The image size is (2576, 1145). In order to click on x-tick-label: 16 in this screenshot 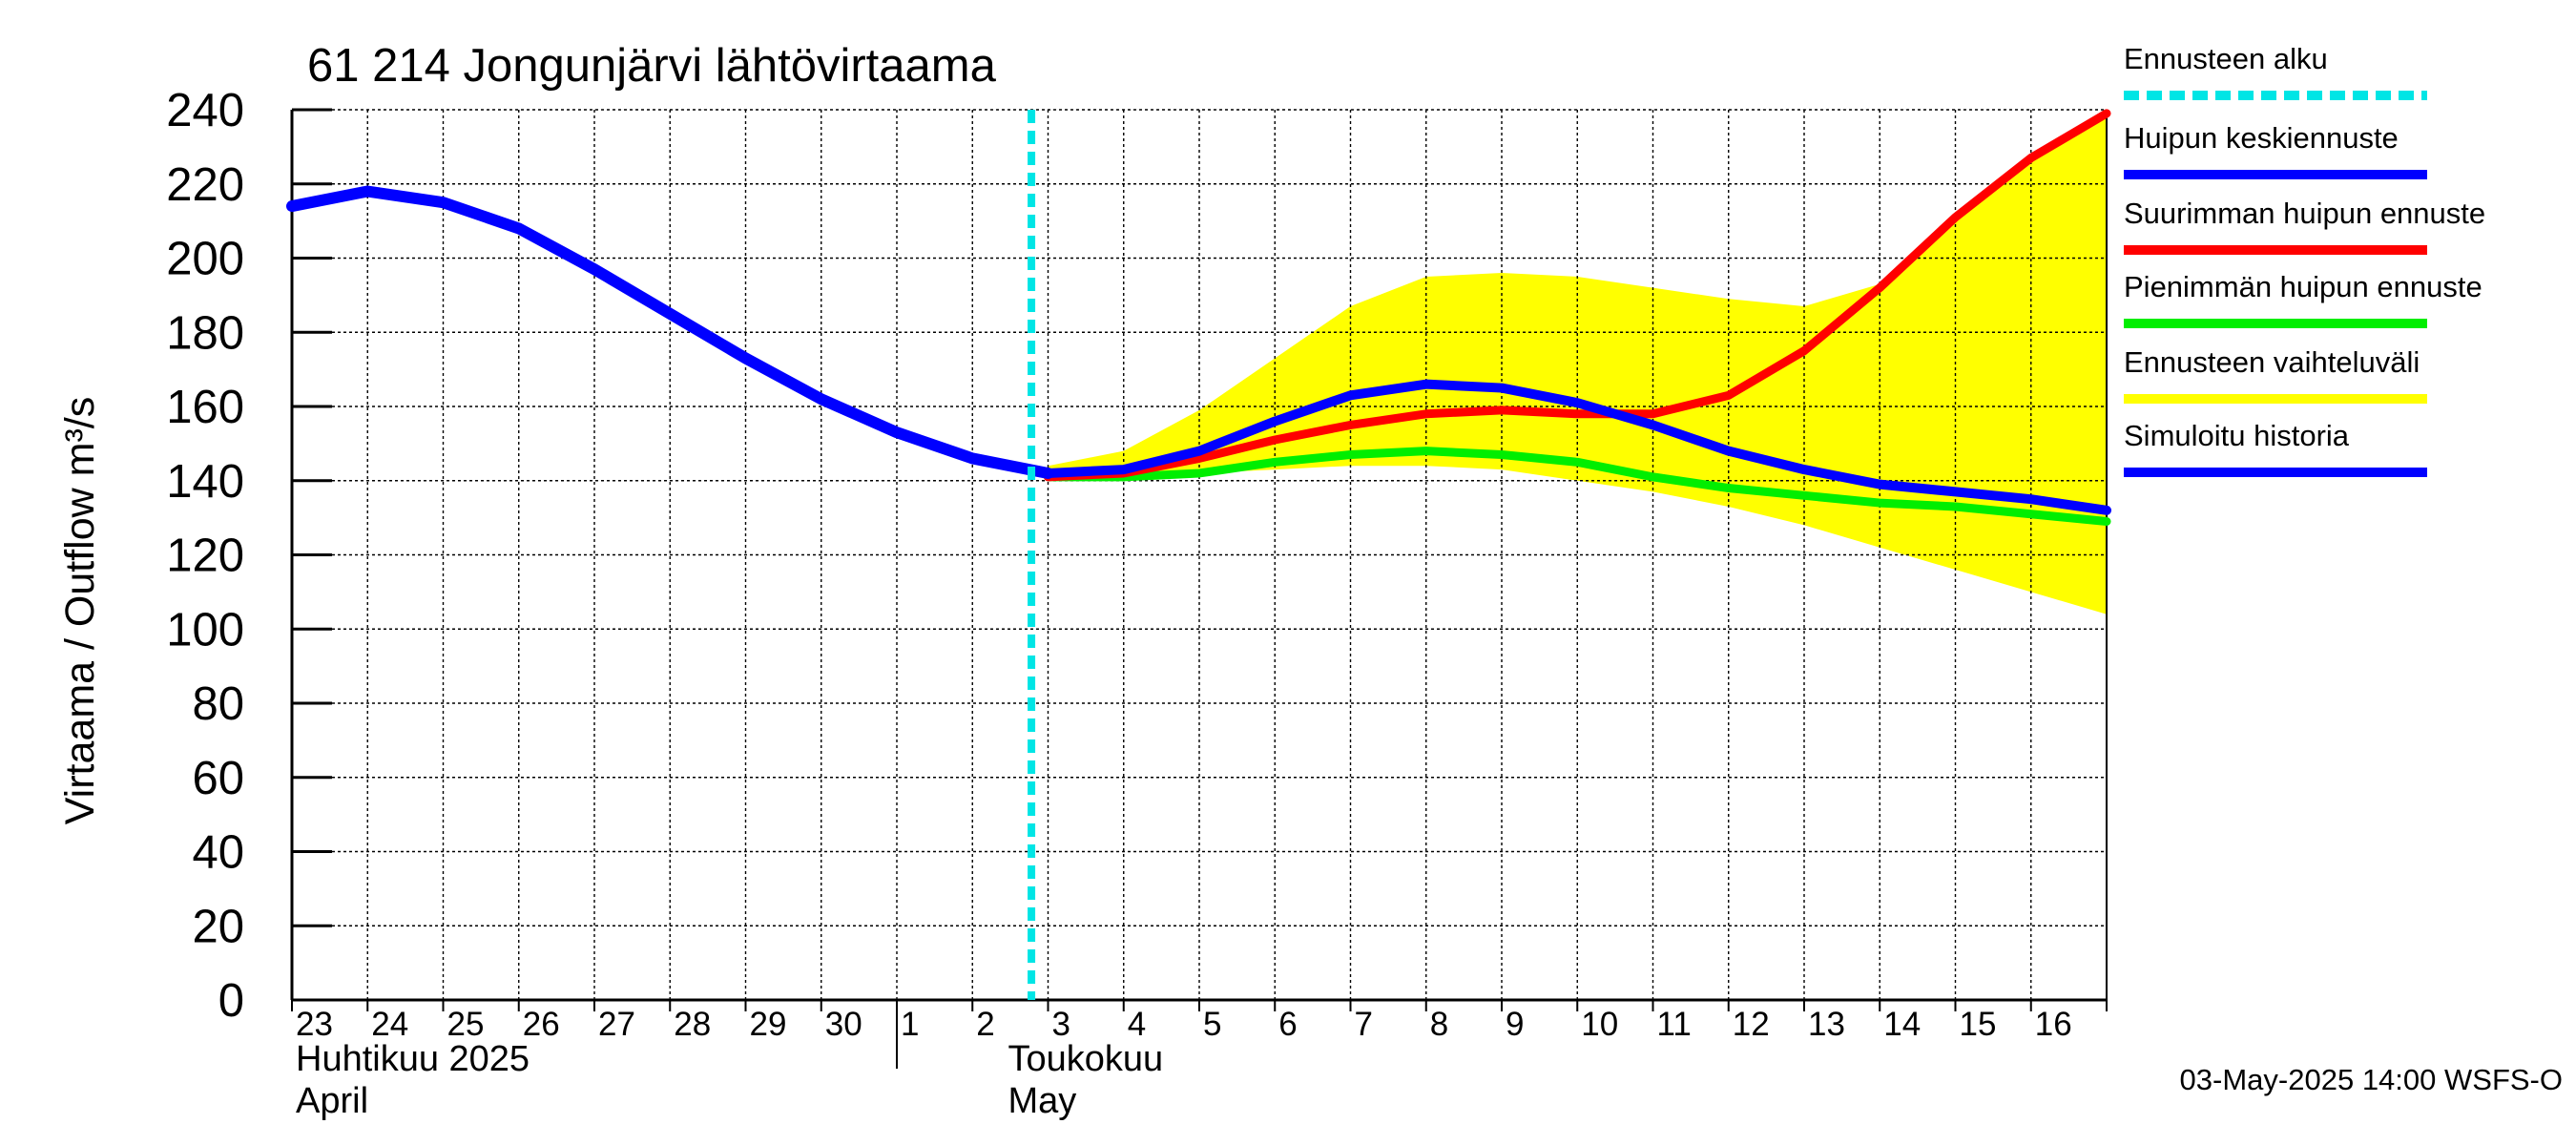, I will do `click(2053, 1025)`.